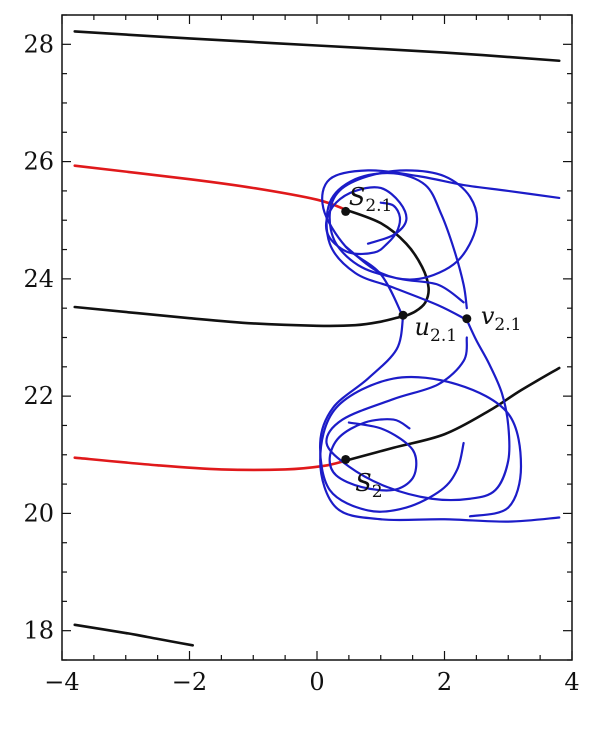  Describe the element at coordinates (38, 44) in the screenshot. I see `y-tick-label: 28` at that location.